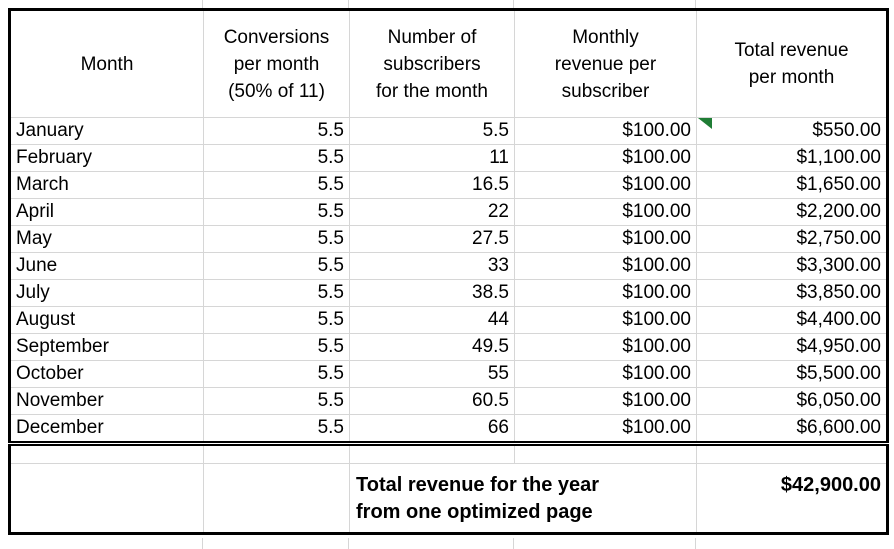 Image resolution: width=894 pixels, height=549 pixels. Describe the element at coordinates (432, 63) in the screenshot. I see `column-header-subscribers: Number of subscribers for the month` at that location.